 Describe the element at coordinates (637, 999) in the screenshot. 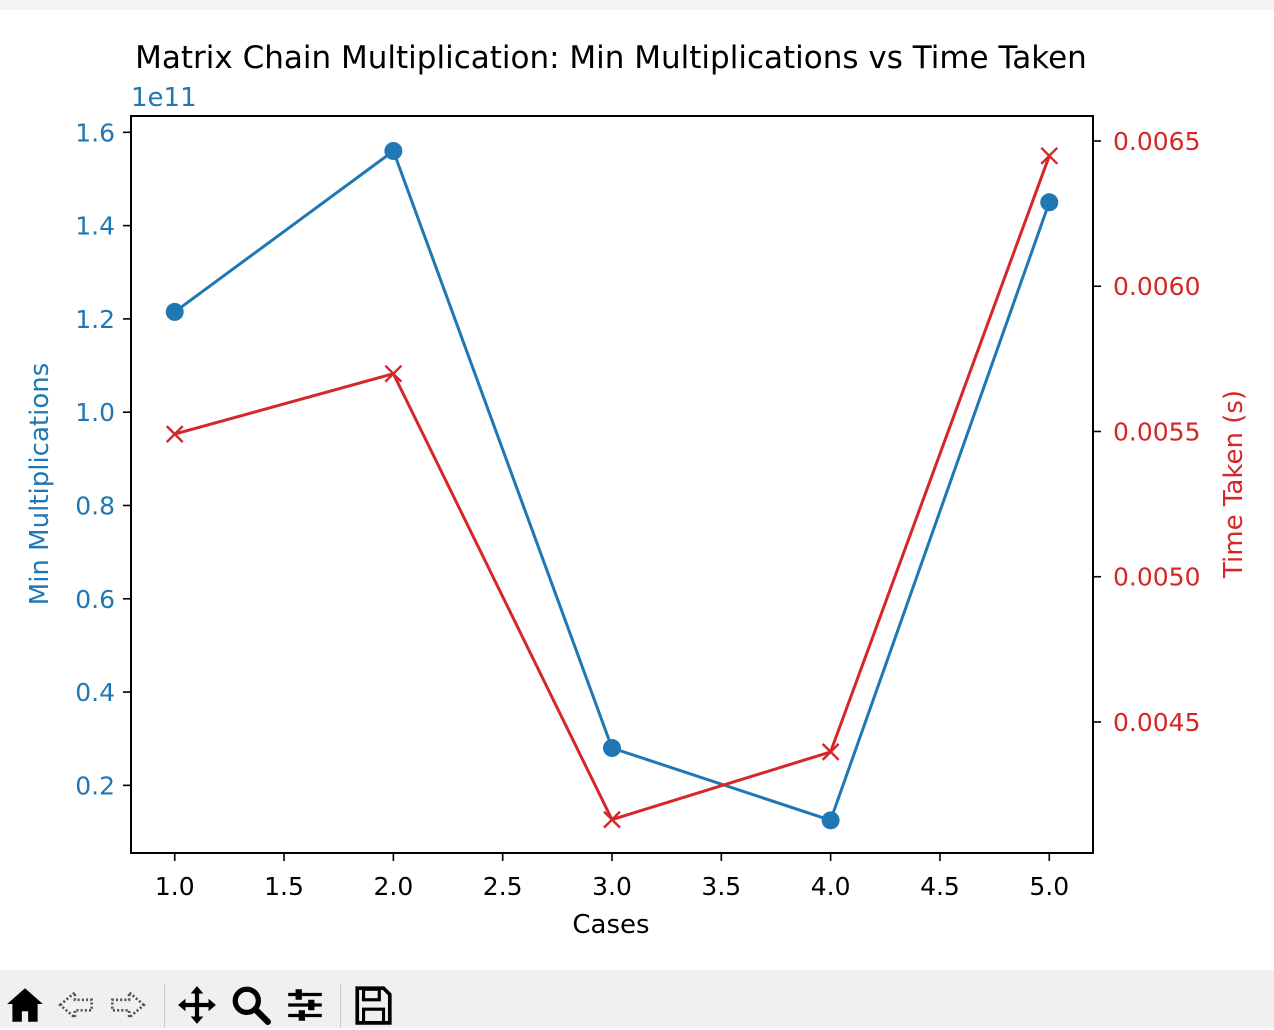

I see `navigation-toolbar` at that location.